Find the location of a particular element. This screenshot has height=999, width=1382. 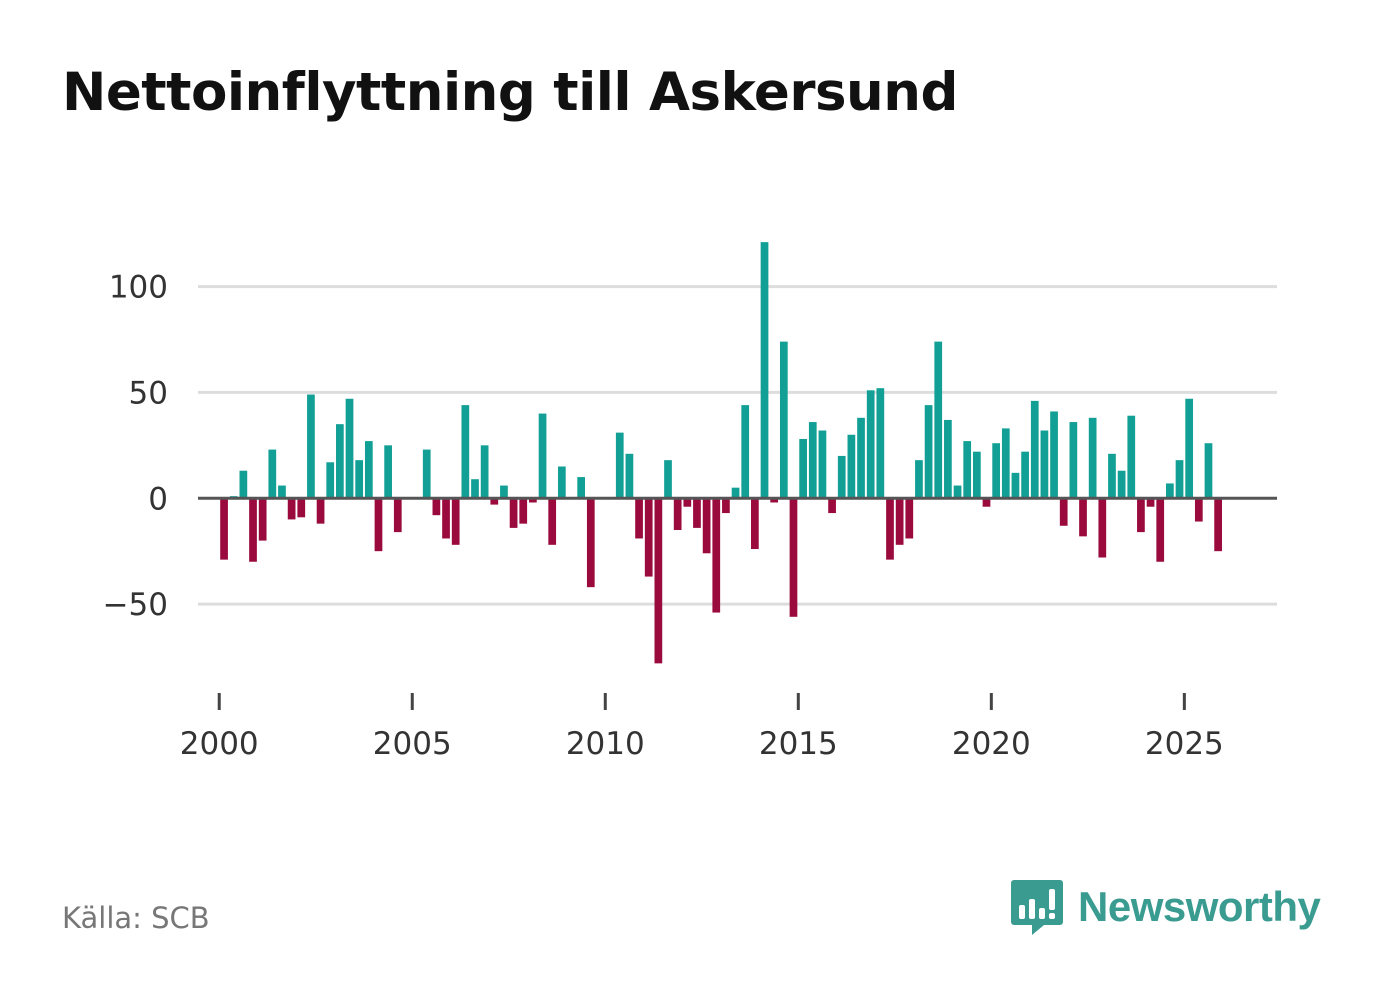

x-tick-label: 2005 is located at coordinates (412, 744).